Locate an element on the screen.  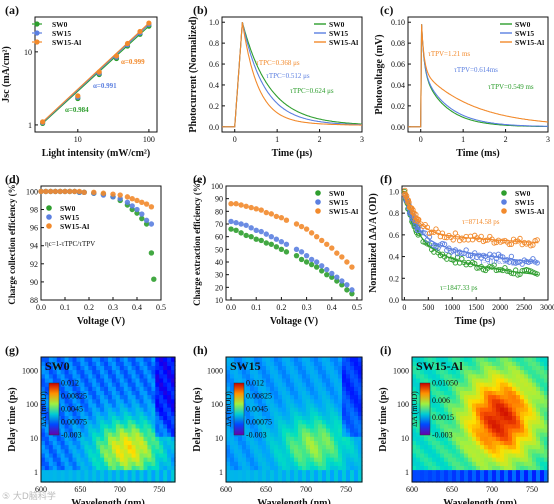
colorbar-tick-label: 0.0045 is located at coordinates (72, 409).